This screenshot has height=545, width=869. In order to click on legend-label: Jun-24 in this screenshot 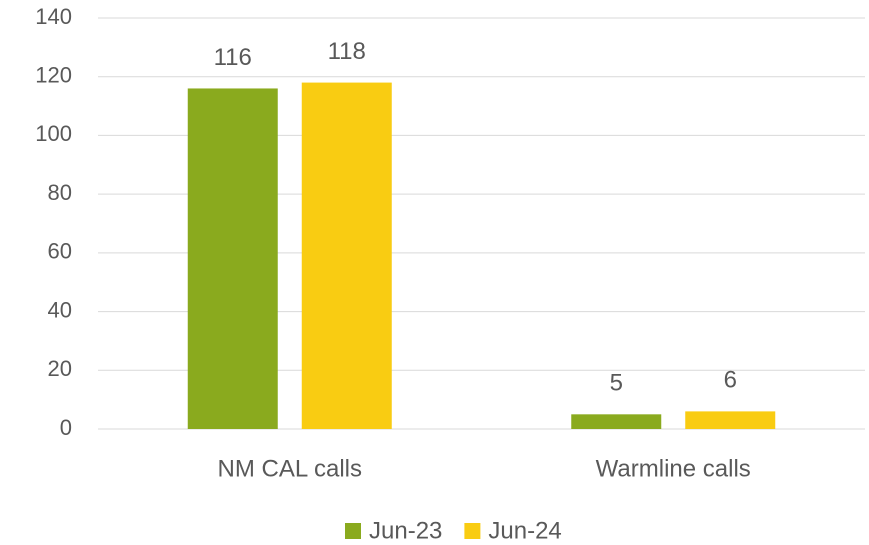, I will do `click(524, 530)`.